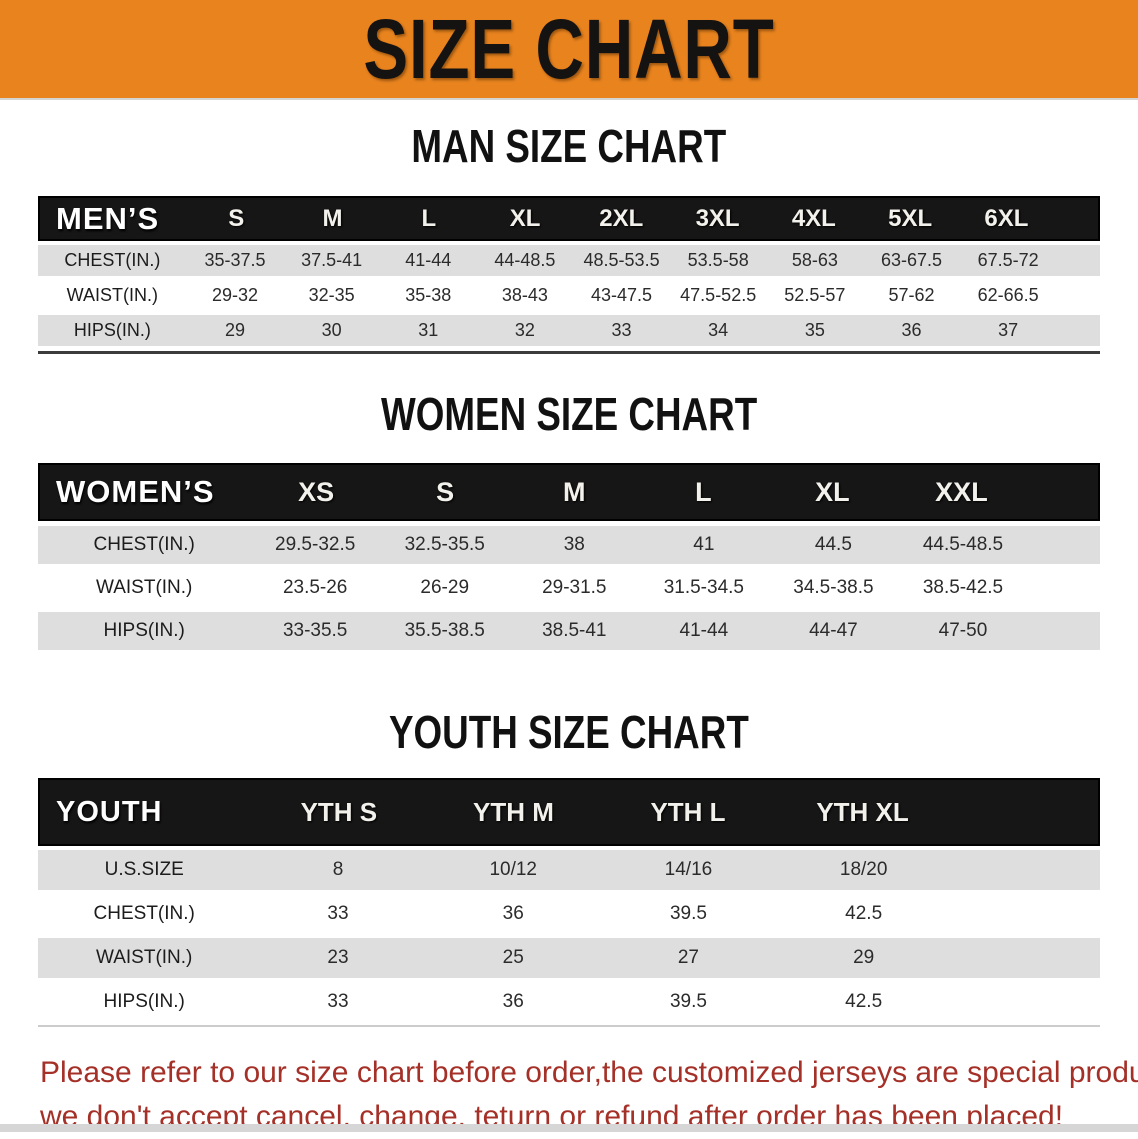 Image resolution: width=1138 pixels, height=1139 pixels. I want to click on men-section-heading: MAN SIZE CHART, so click(569, 146).